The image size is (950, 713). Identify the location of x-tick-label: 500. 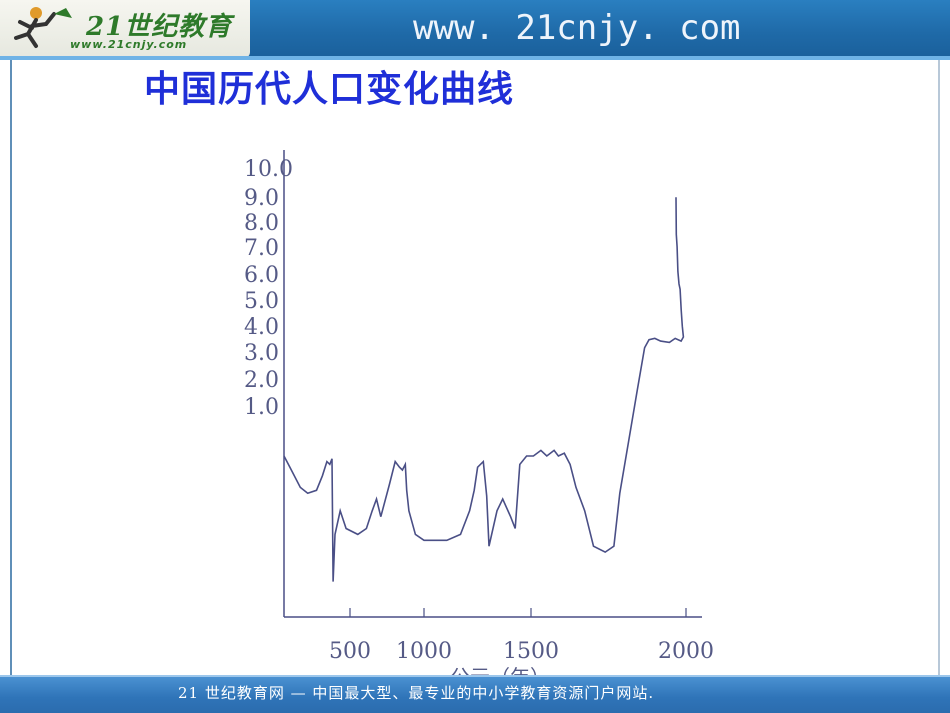
(350, 651).